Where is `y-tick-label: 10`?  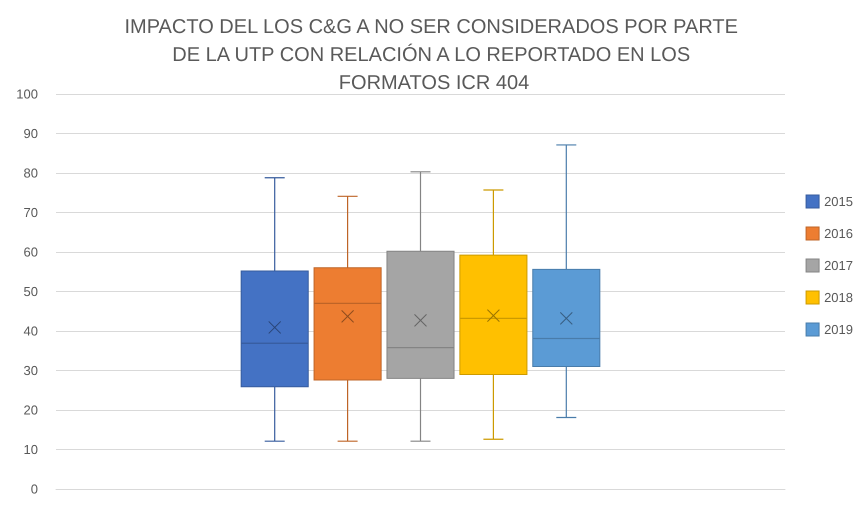
y-tick-label: 10 is located at coordinates (31, 449).